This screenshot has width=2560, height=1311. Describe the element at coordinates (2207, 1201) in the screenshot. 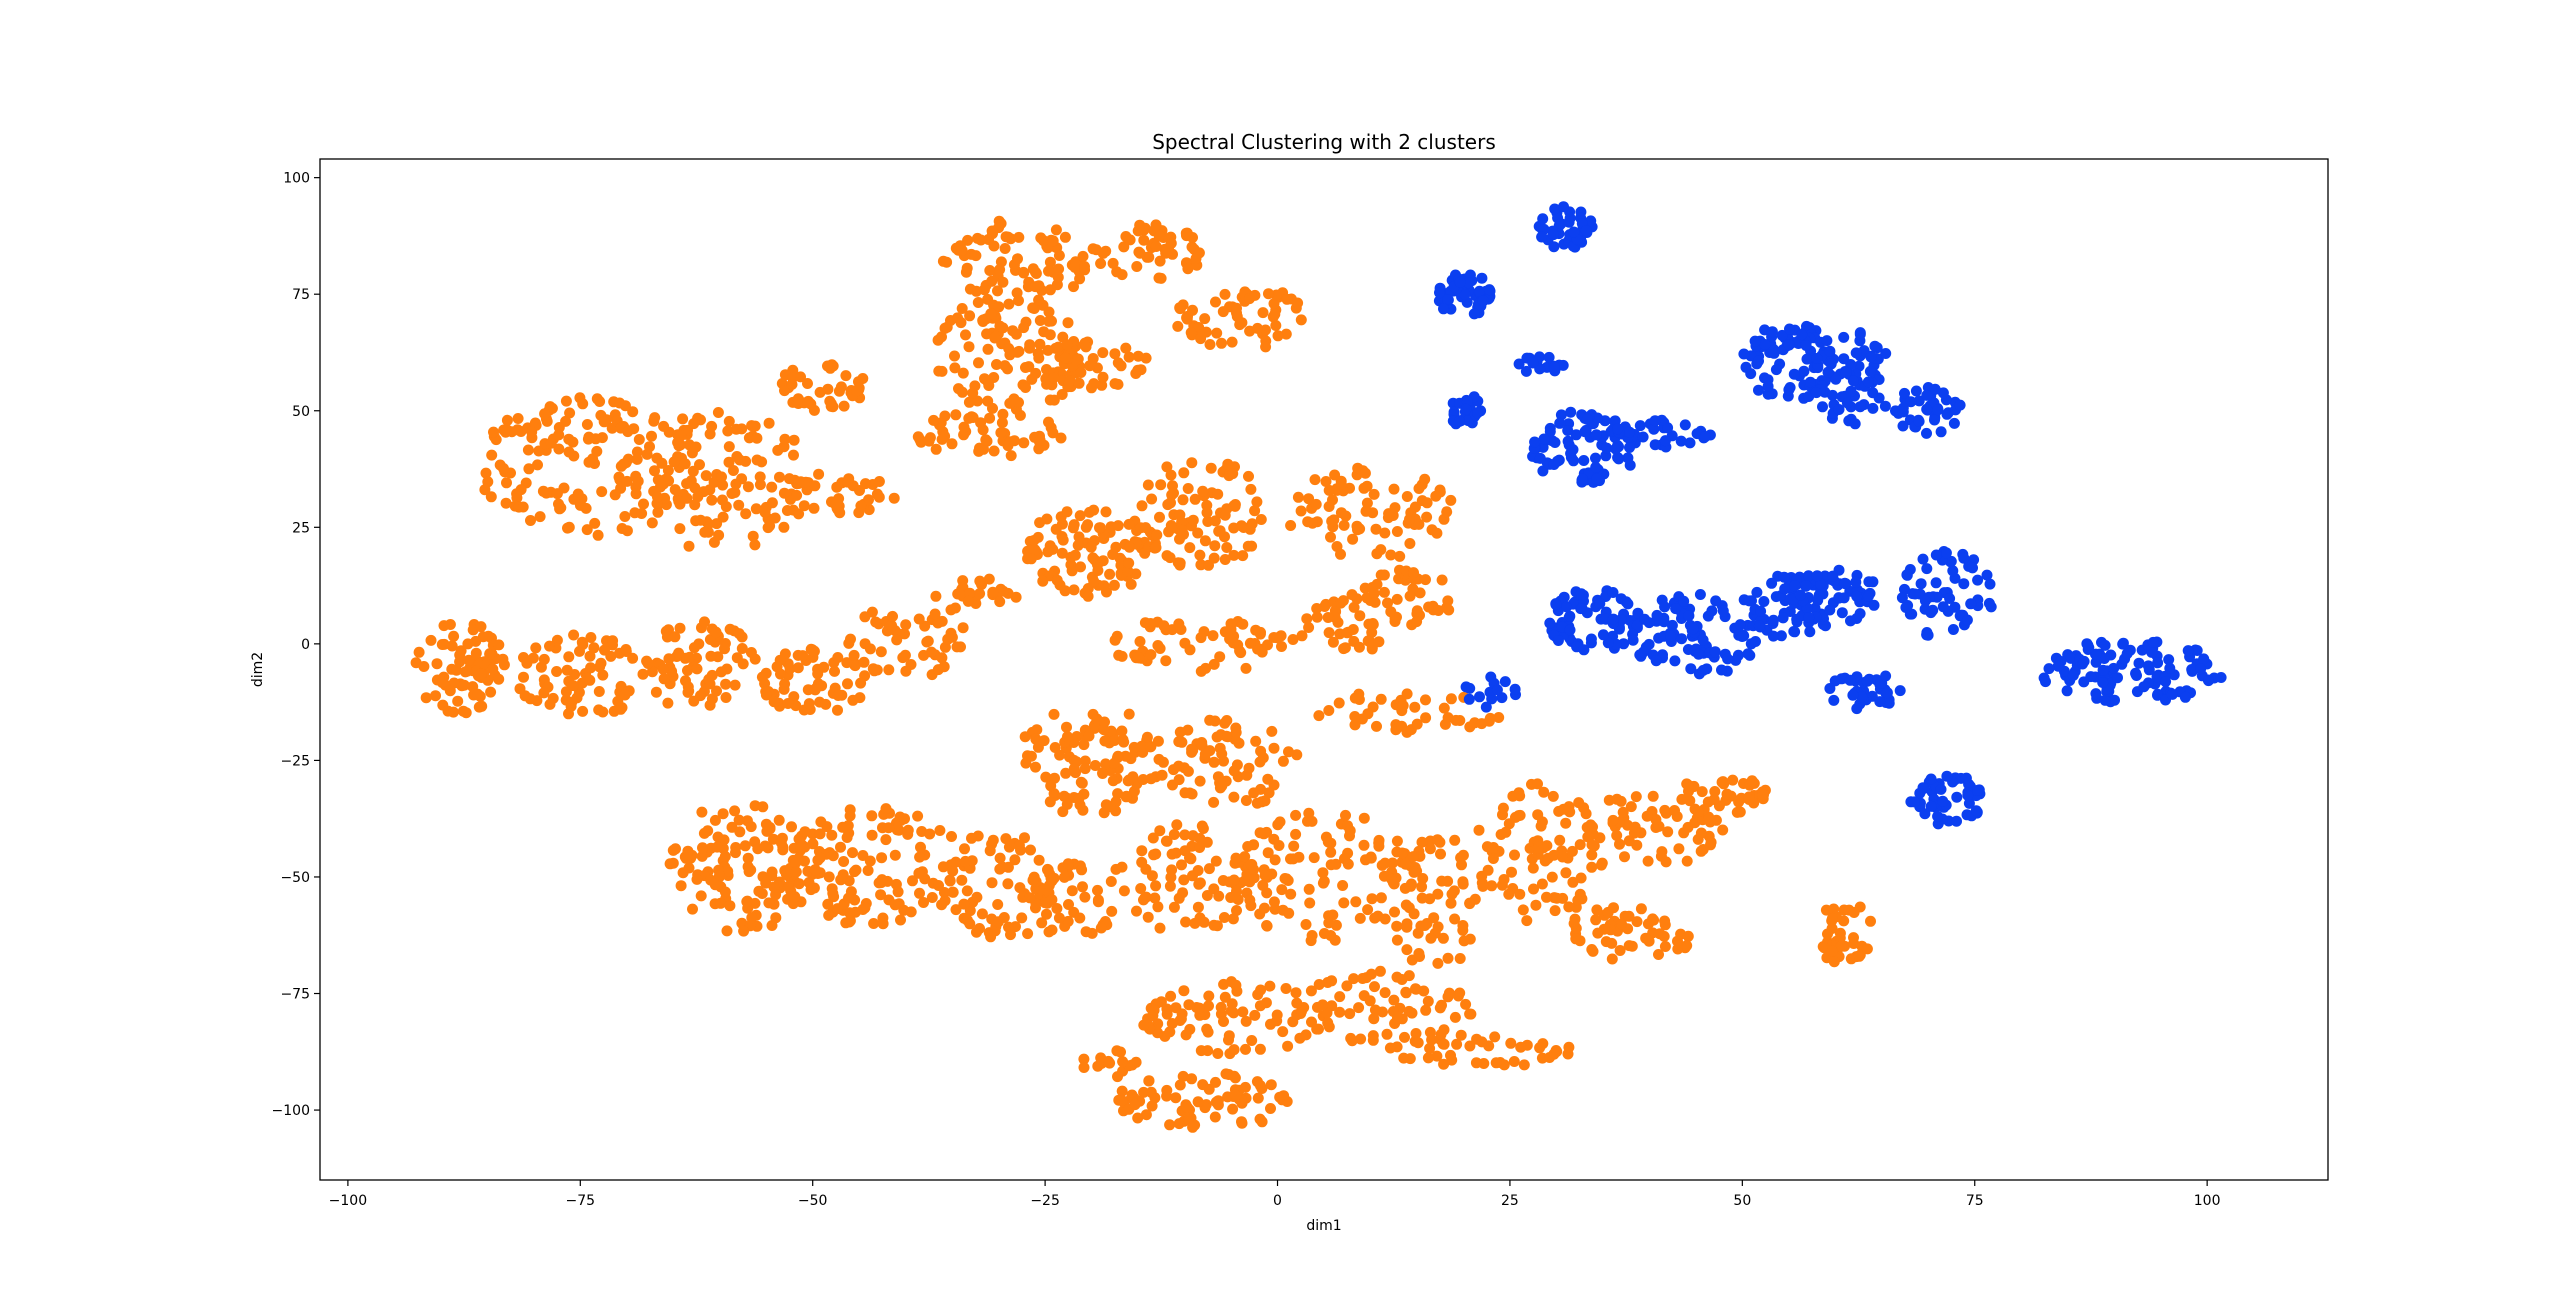

I see `x-tick-label: 100` at that location.